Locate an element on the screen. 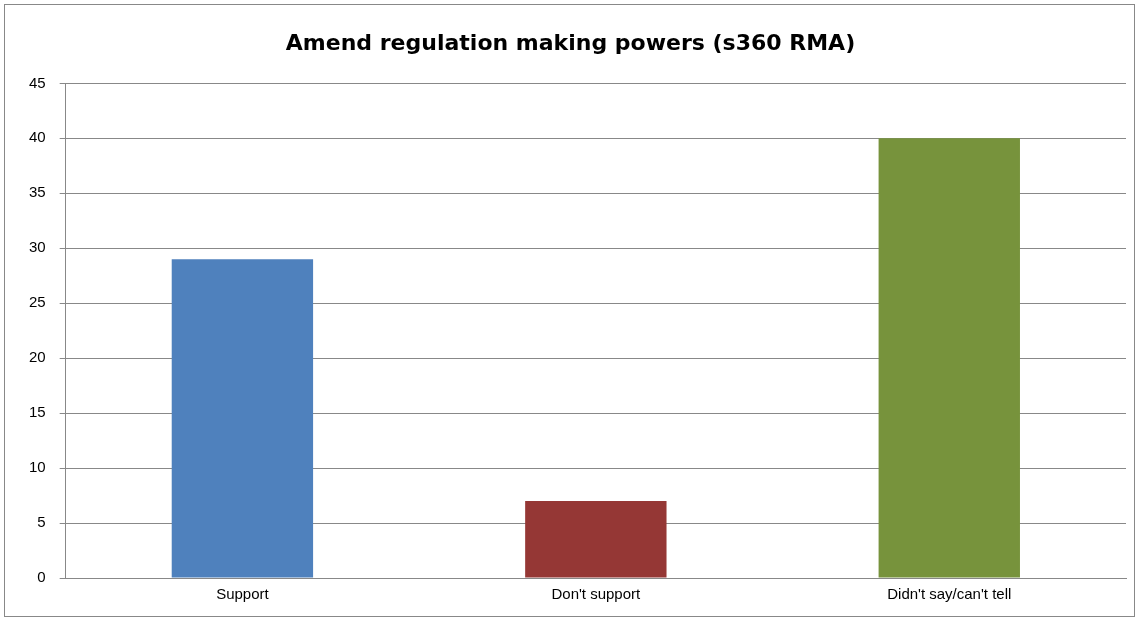 The height and width of the screenshot is (621, 1139). y-tick-label: 10 is located at coordinates (37, 467).